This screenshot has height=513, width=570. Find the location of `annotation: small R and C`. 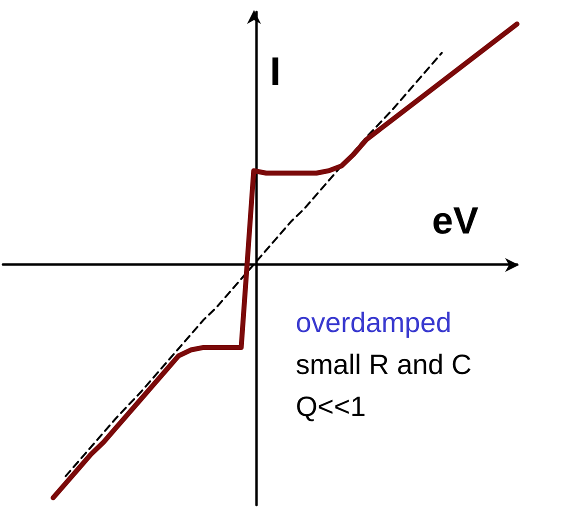

annotation: small R and C is located at coordinates (384, 364).